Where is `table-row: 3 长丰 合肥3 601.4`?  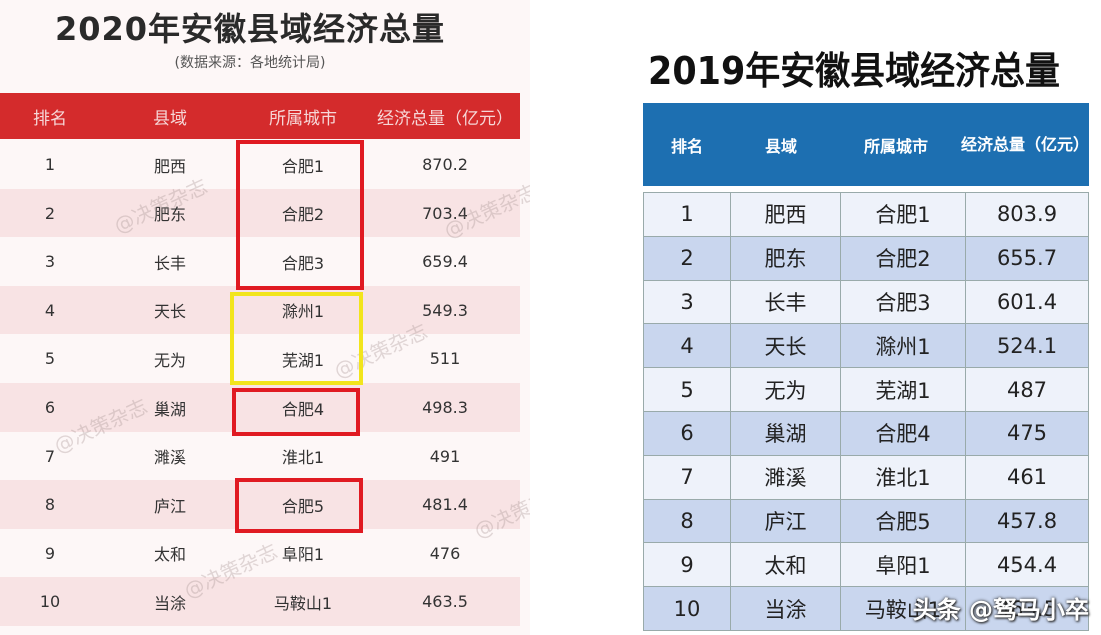 table-row: 3 长丰 合肥3 601.4 is located at coordinates (866, 302).